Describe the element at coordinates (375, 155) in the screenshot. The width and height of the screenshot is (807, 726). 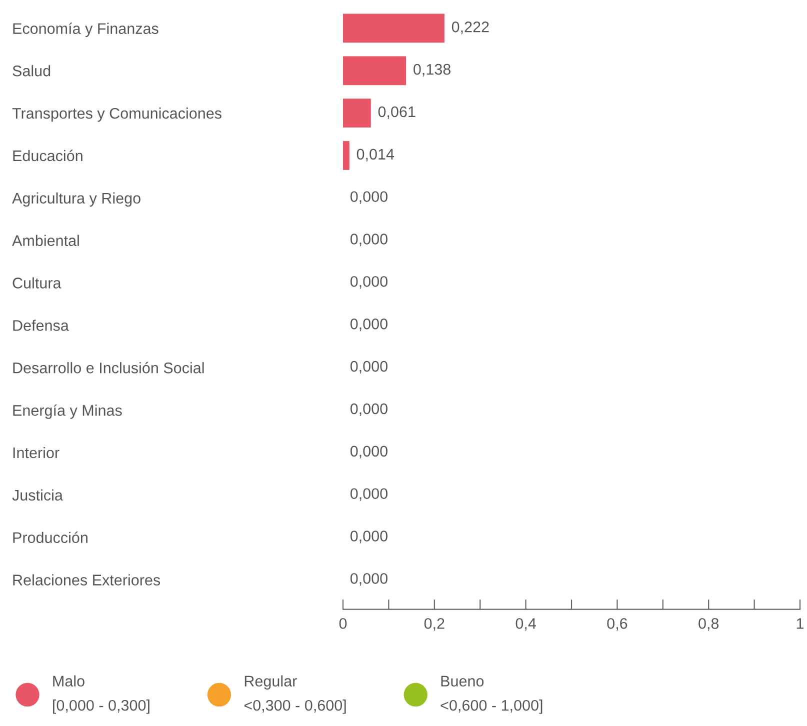
I see `data-label: 0,014` at that location.